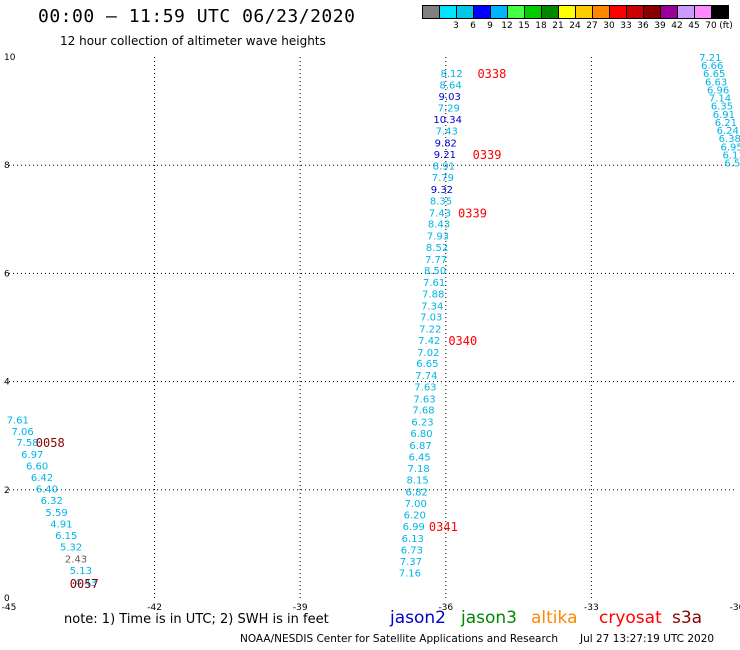  I want to click on wave-height-label: 6.24, so click(728, 131).